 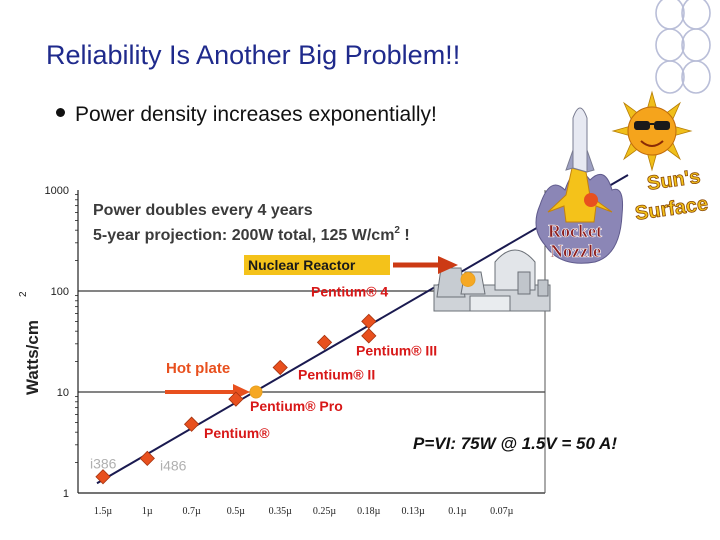 I want to click on x-tick-label: 0.13µ, so click(x=413, y=511).